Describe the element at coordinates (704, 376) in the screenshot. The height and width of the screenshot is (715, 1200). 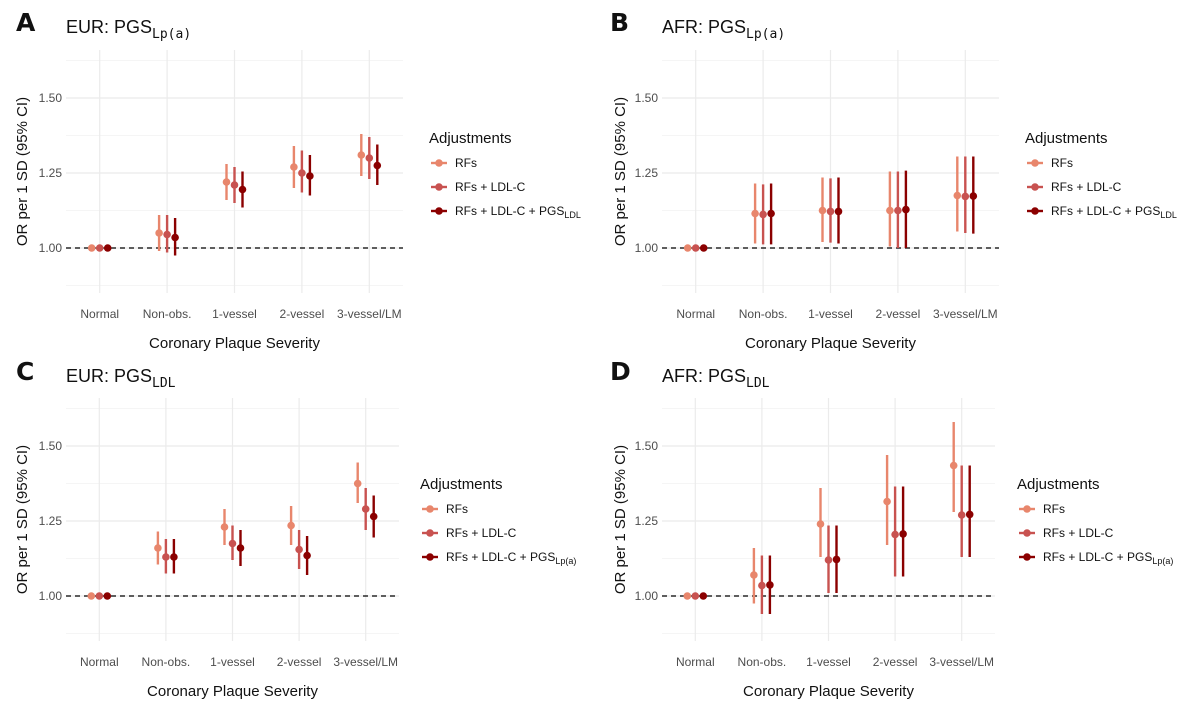
I see `panel-title-main: AFR: PGS` at that location.